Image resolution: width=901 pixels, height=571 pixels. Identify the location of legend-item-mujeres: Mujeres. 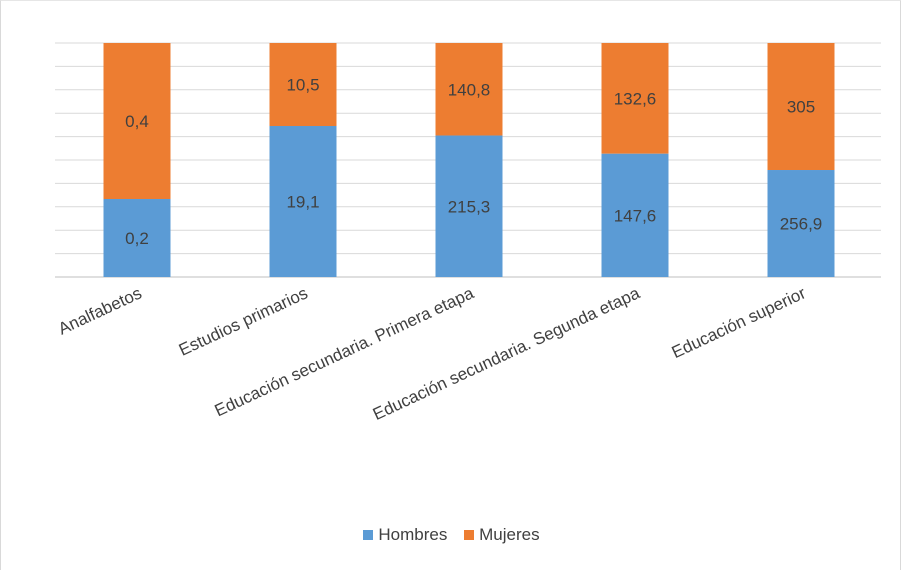
(502, 535).